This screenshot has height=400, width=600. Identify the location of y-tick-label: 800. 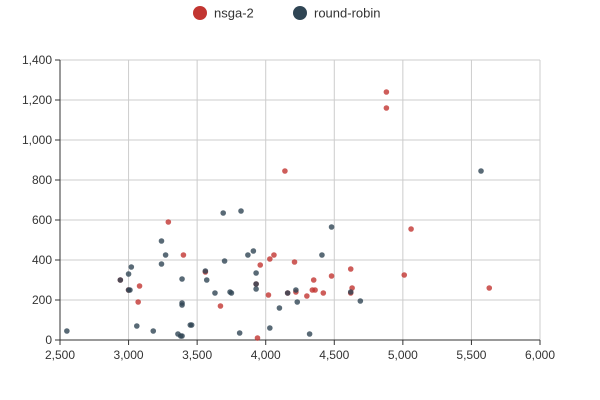
(42, 180).